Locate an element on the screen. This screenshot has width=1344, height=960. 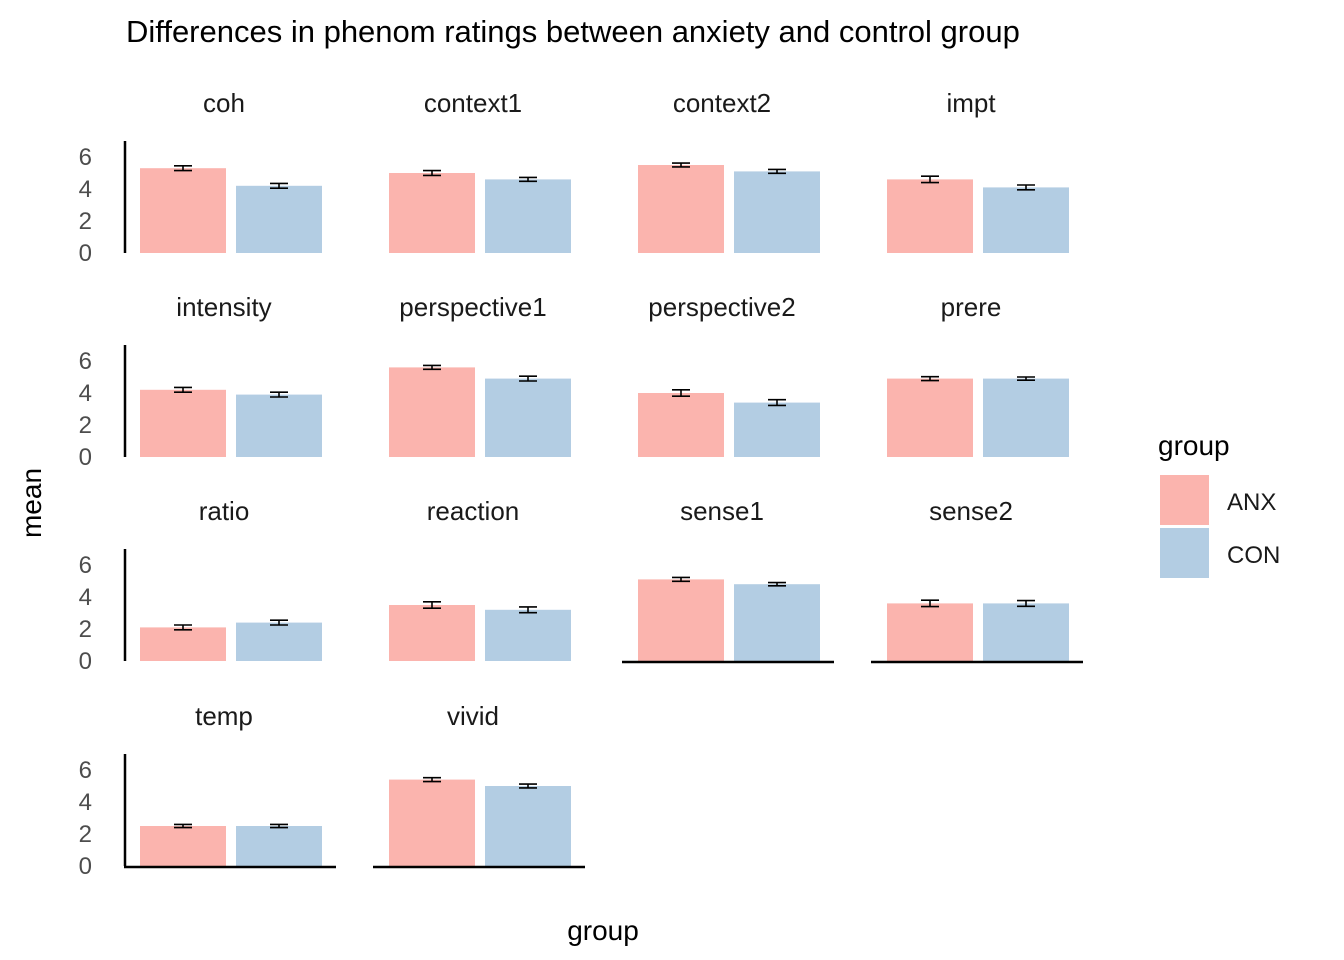
facet-label: coh is located at coordinates (224, 103).